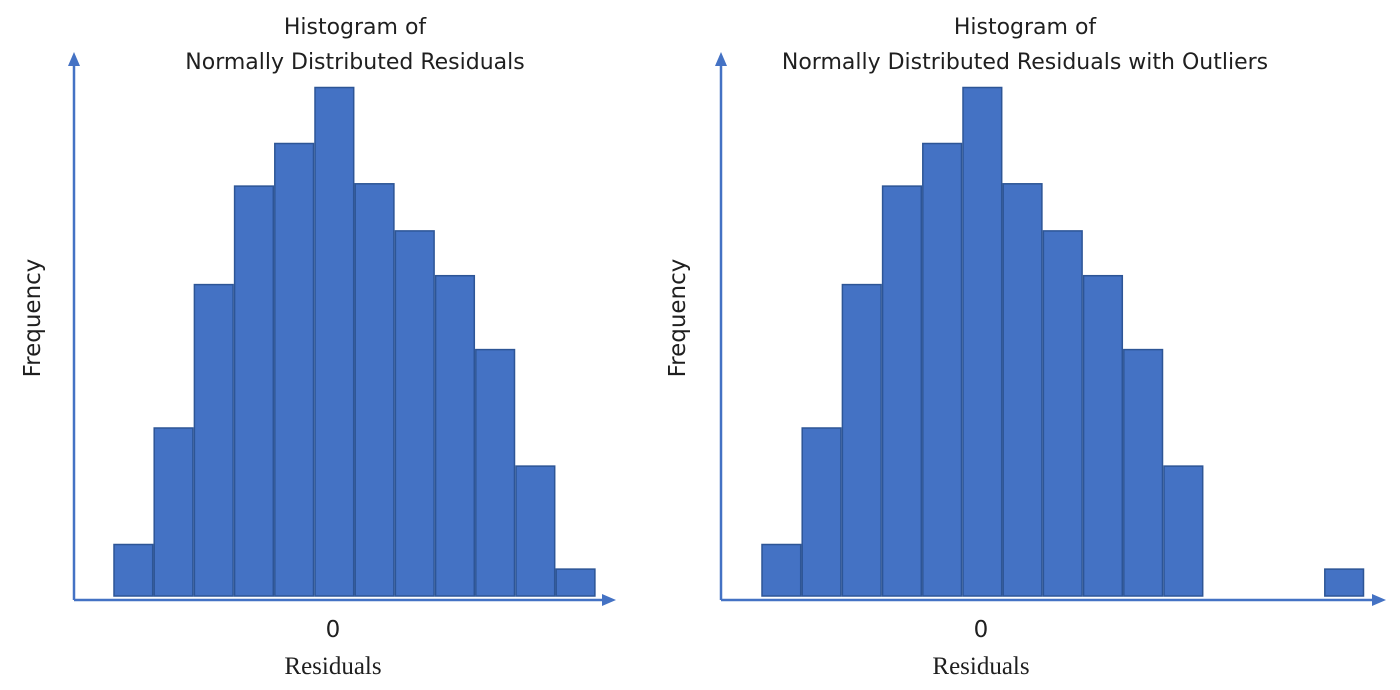 This screenshot has width=1400, height=690. I want to click on chart-title-line-2: Normally Distributed Residuals, so click(354, 62).